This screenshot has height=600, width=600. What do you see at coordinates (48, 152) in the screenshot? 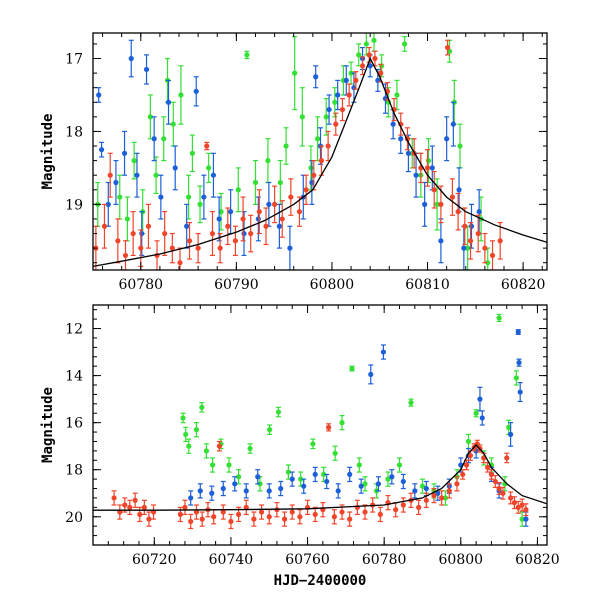
I see `y-axis-label: Magnitude` at bounding box center [48, 152].